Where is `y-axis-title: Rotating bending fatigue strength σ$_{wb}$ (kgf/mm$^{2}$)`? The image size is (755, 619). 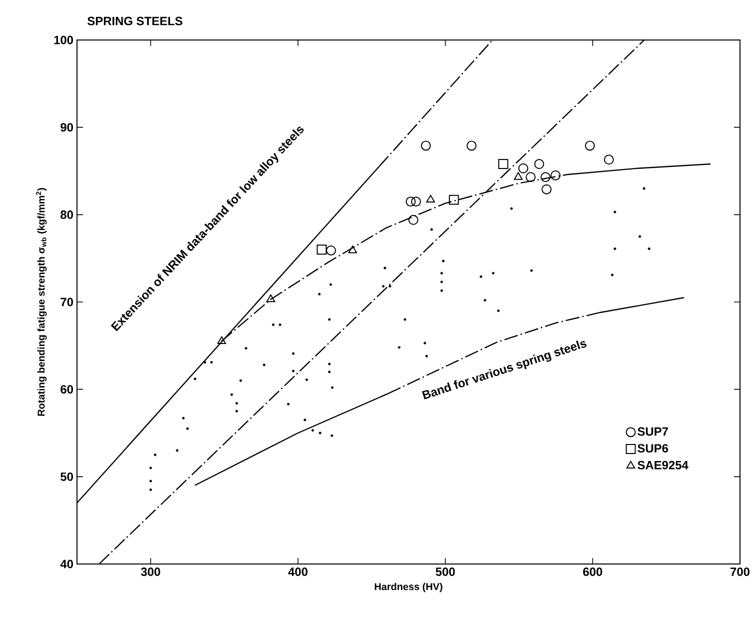
y-axis-title: Rotating bending fatigue strength σ$_{wb}$ (kgf/mm$^{2}$) is located at coordinates (41, 302).